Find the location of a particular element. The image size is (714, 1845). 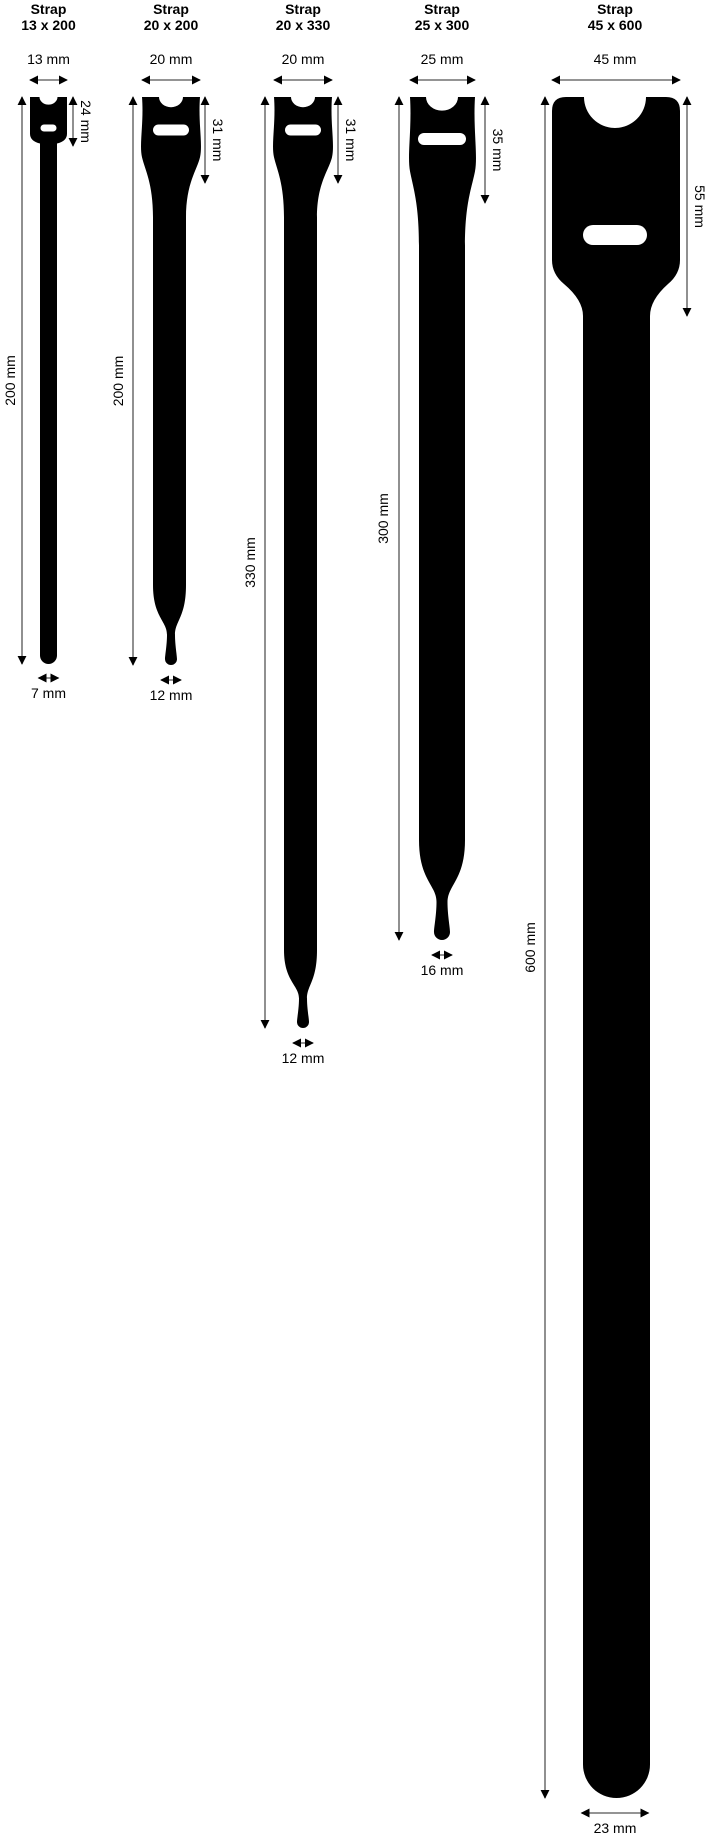

tail-width-label: 16 mm is located at coordinates (442, 970).